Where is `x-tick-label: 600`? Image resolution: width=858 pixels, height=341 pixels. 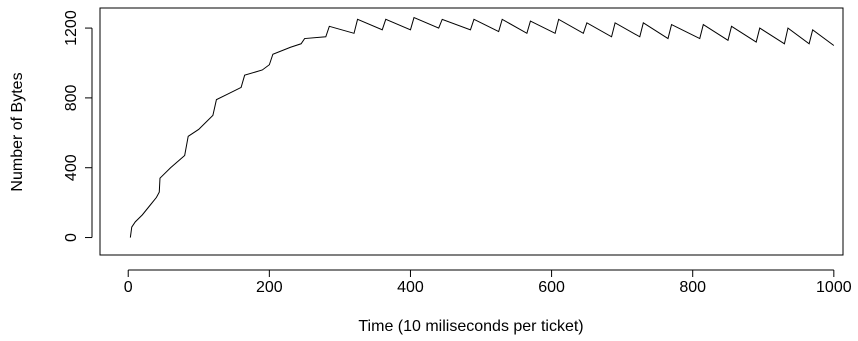 x-tick-label: 600 is located at coordinates (551, 287).